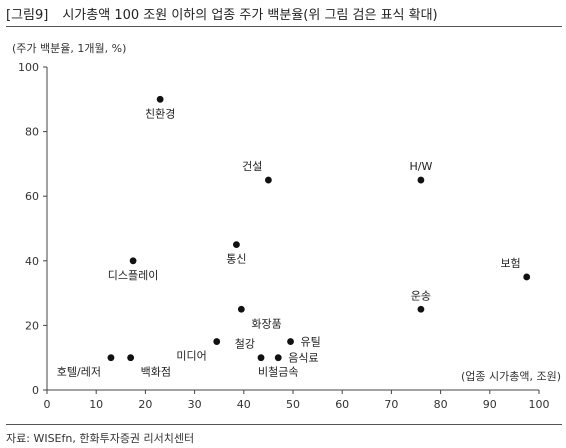  What do you see at coordinates (284, 424) in the screenshot?
I see `bottom-rule` at bounding box center [284, 424].